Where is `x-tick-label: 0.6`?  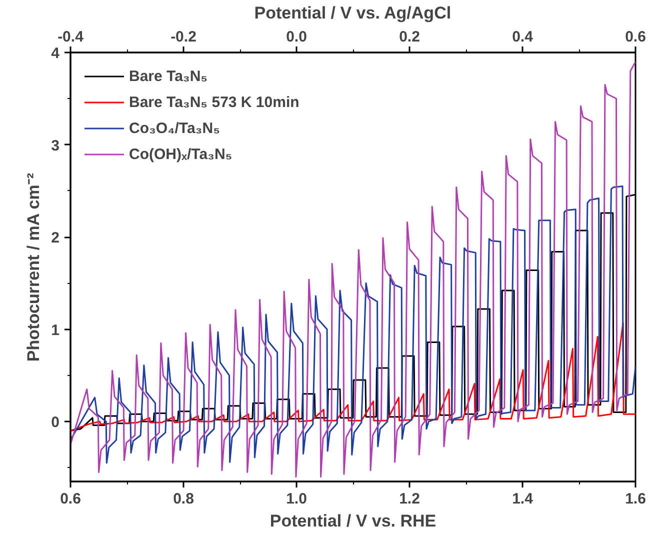
x-tick-label: 0.6 is located at coordinates (70, 499).